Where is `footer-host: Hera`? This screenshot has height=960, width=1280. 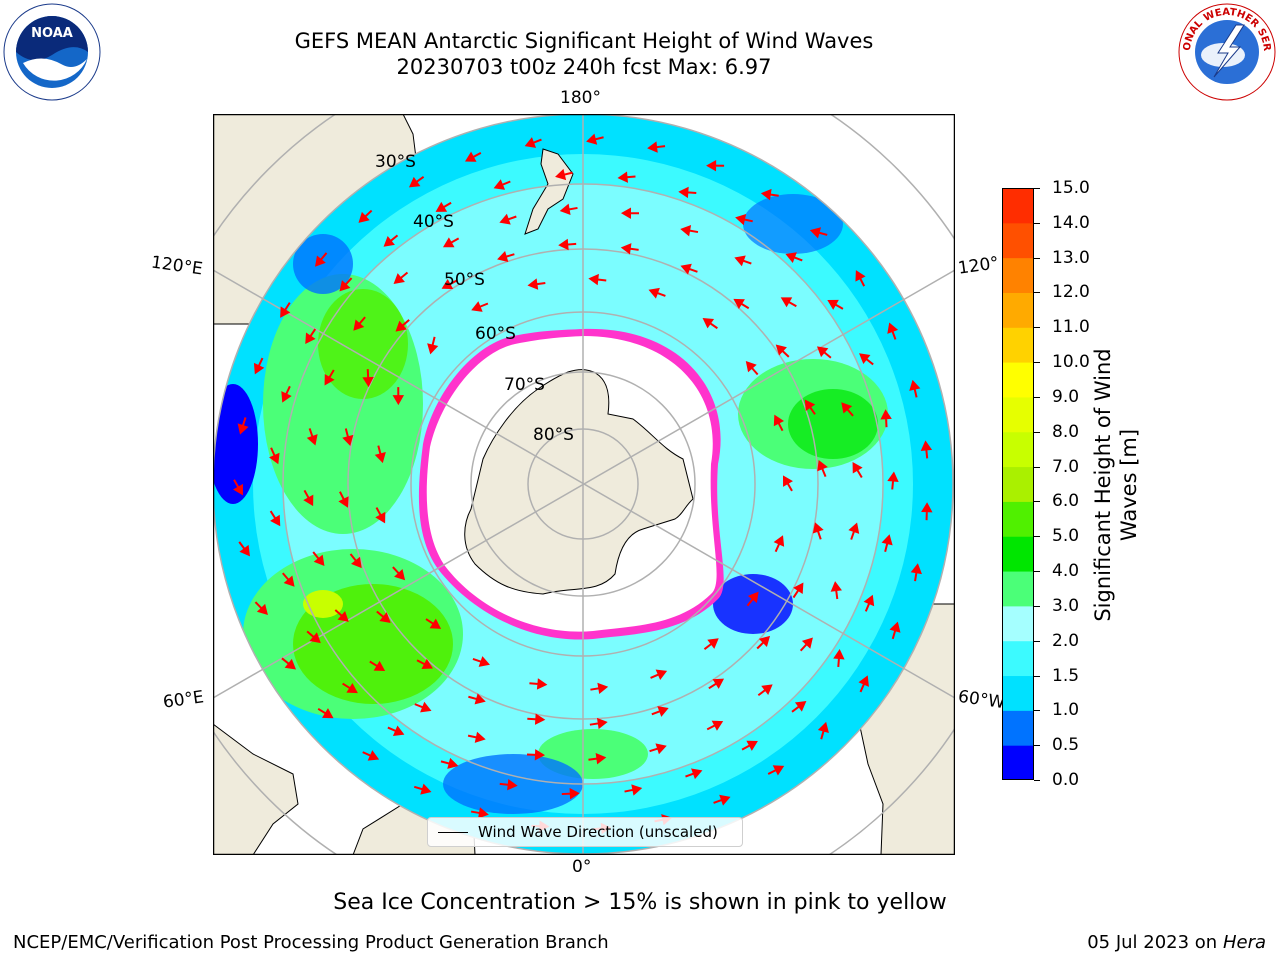
footer-host: Hera is located at coordinates (1244, 942).